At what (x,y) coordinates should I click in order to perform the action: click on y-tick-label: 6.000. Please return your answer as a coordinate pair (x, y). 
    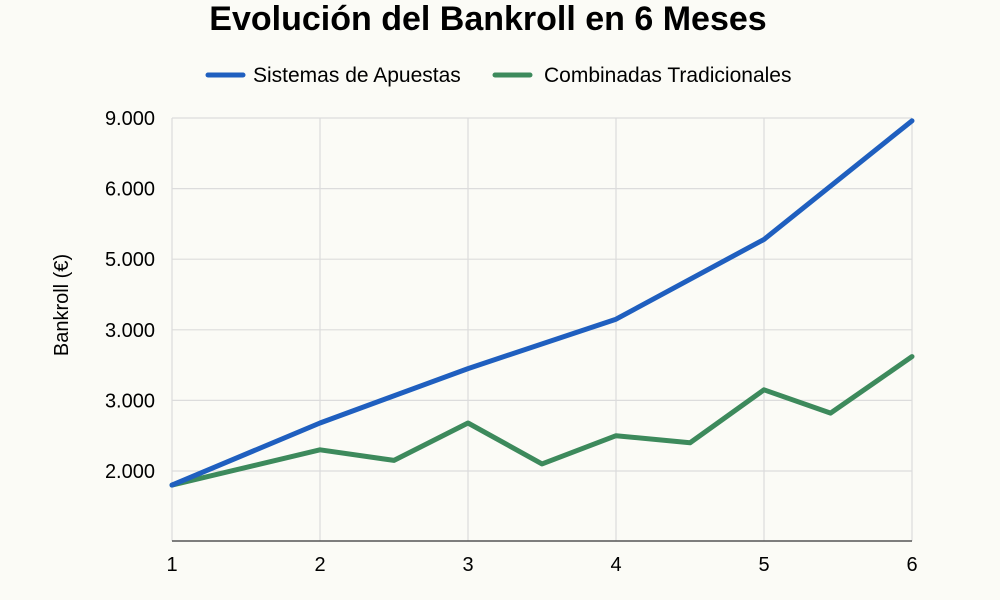
    Looking at the image, I should click on (130, 190).